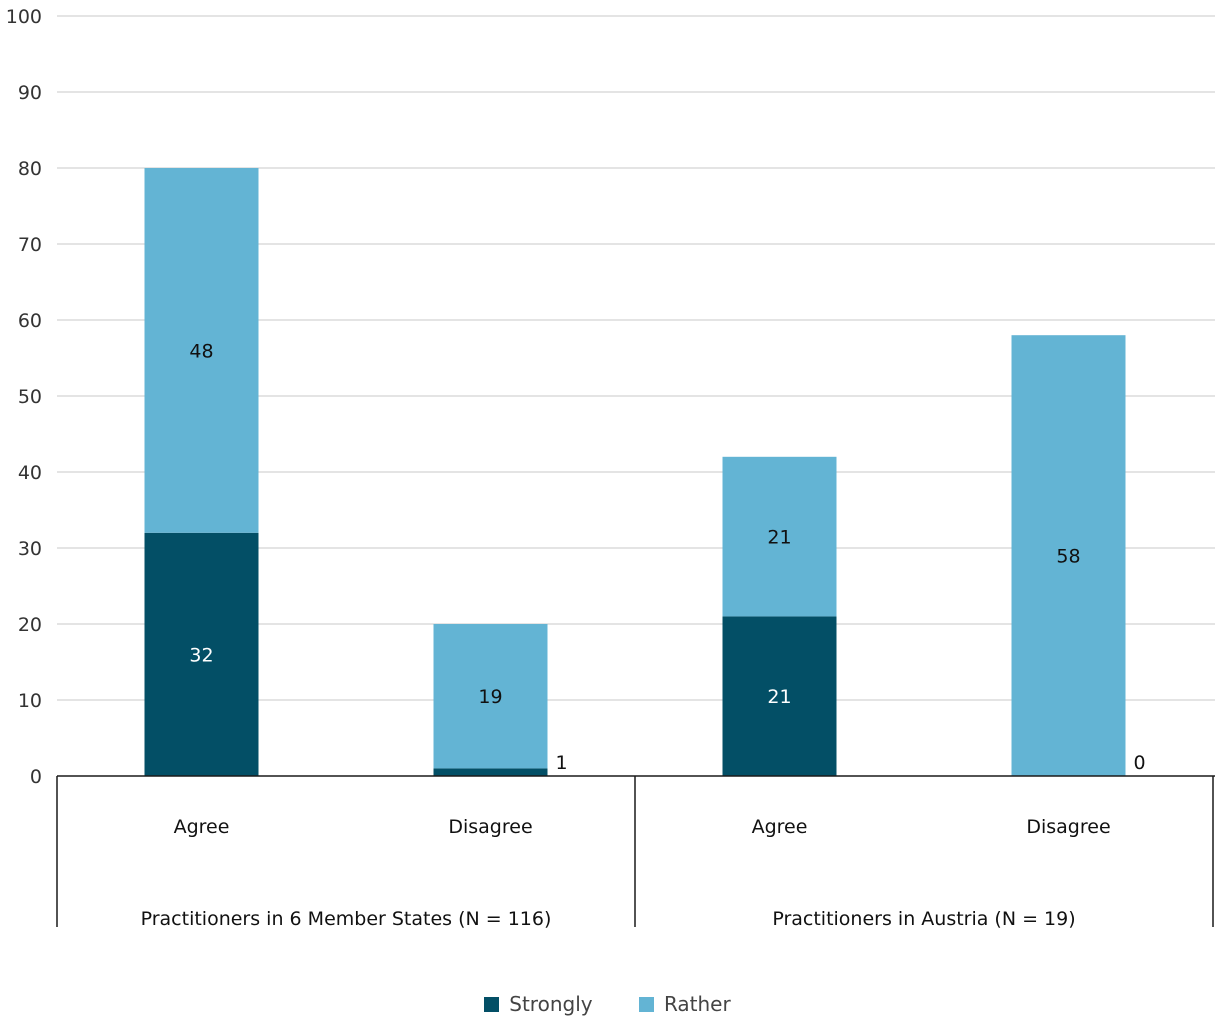  I want to click on legend-label-strongly: Strongly, so click(551, 1004).